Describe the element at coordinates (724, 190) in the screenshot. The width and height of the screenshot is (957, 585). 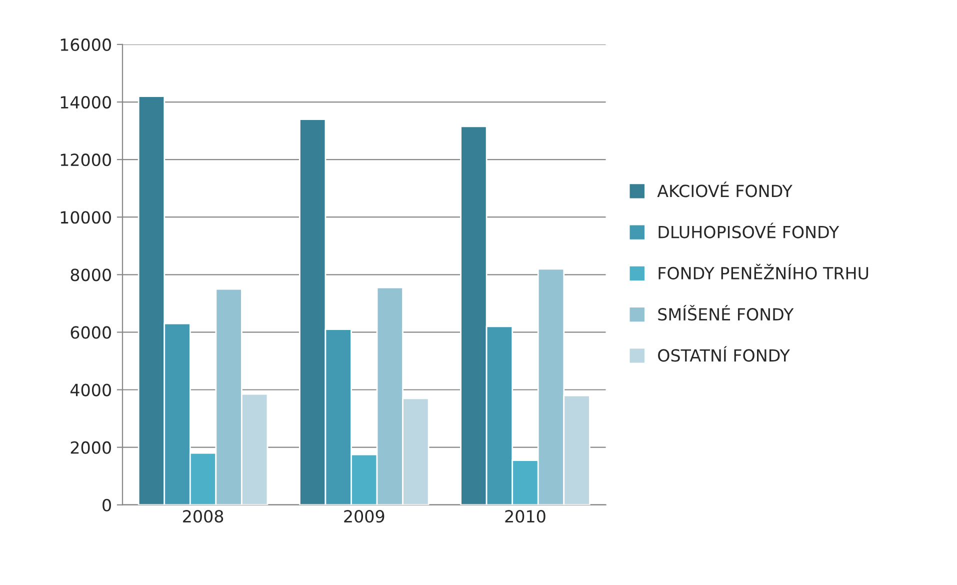
I see `legend-label: AKCIOVÉ FONDY` at that location.